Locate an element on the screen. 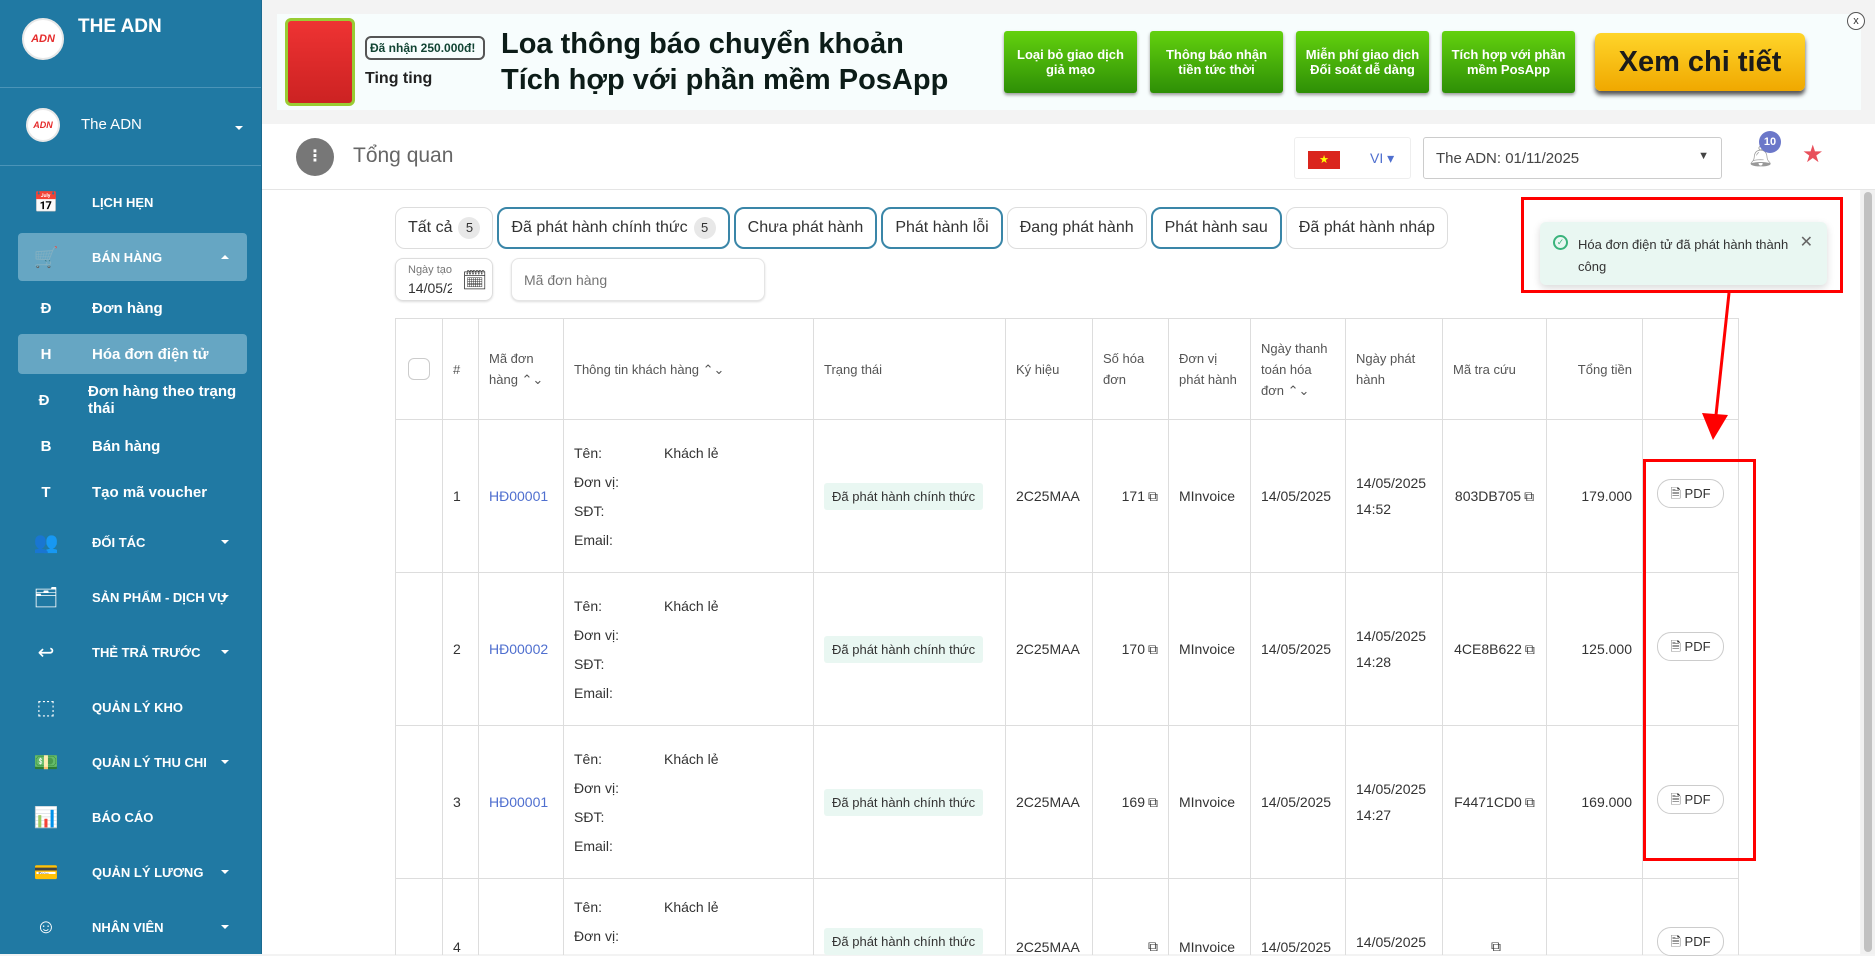 Image resolution: width=1875 pixels, height=956 pixels. order-code-link: HĐ00002 is located at coordinates (519, 649).